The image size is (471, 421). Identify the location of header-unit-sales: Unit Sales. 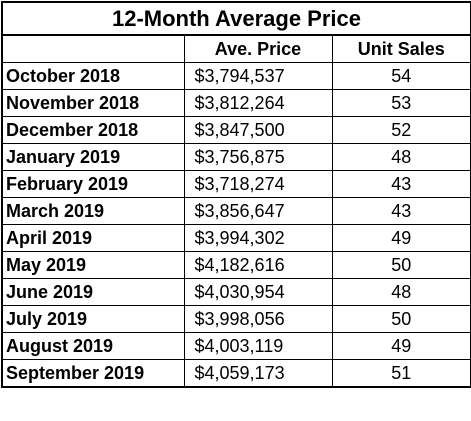
(401, 48).